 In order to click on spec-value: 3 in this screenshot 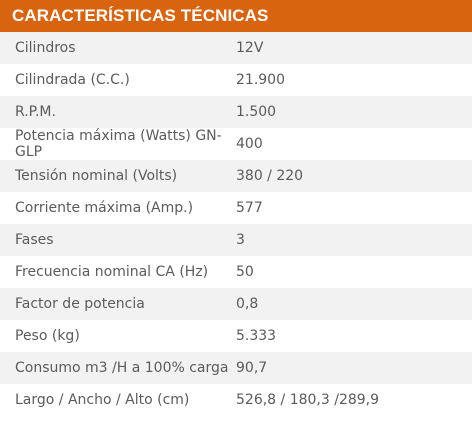, I will do `click(354, 240)`.